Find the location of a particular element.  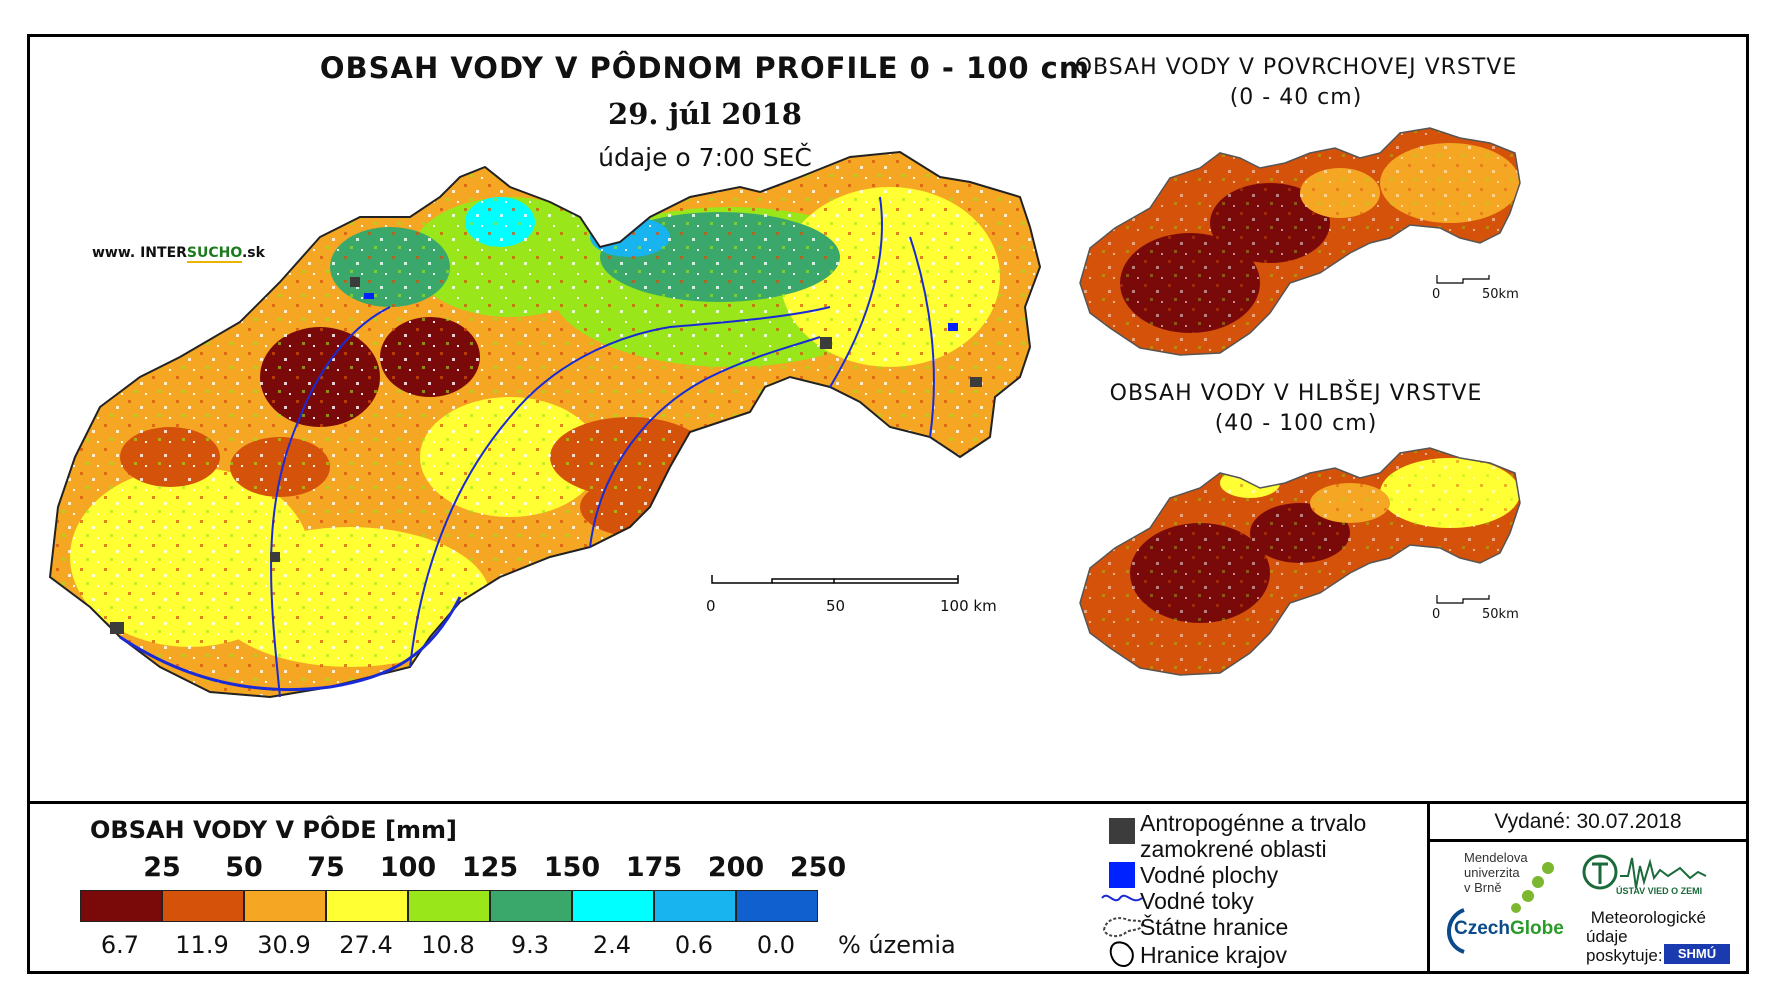

map-date: 29. júl 2018 is located at coordinates (705, 114).